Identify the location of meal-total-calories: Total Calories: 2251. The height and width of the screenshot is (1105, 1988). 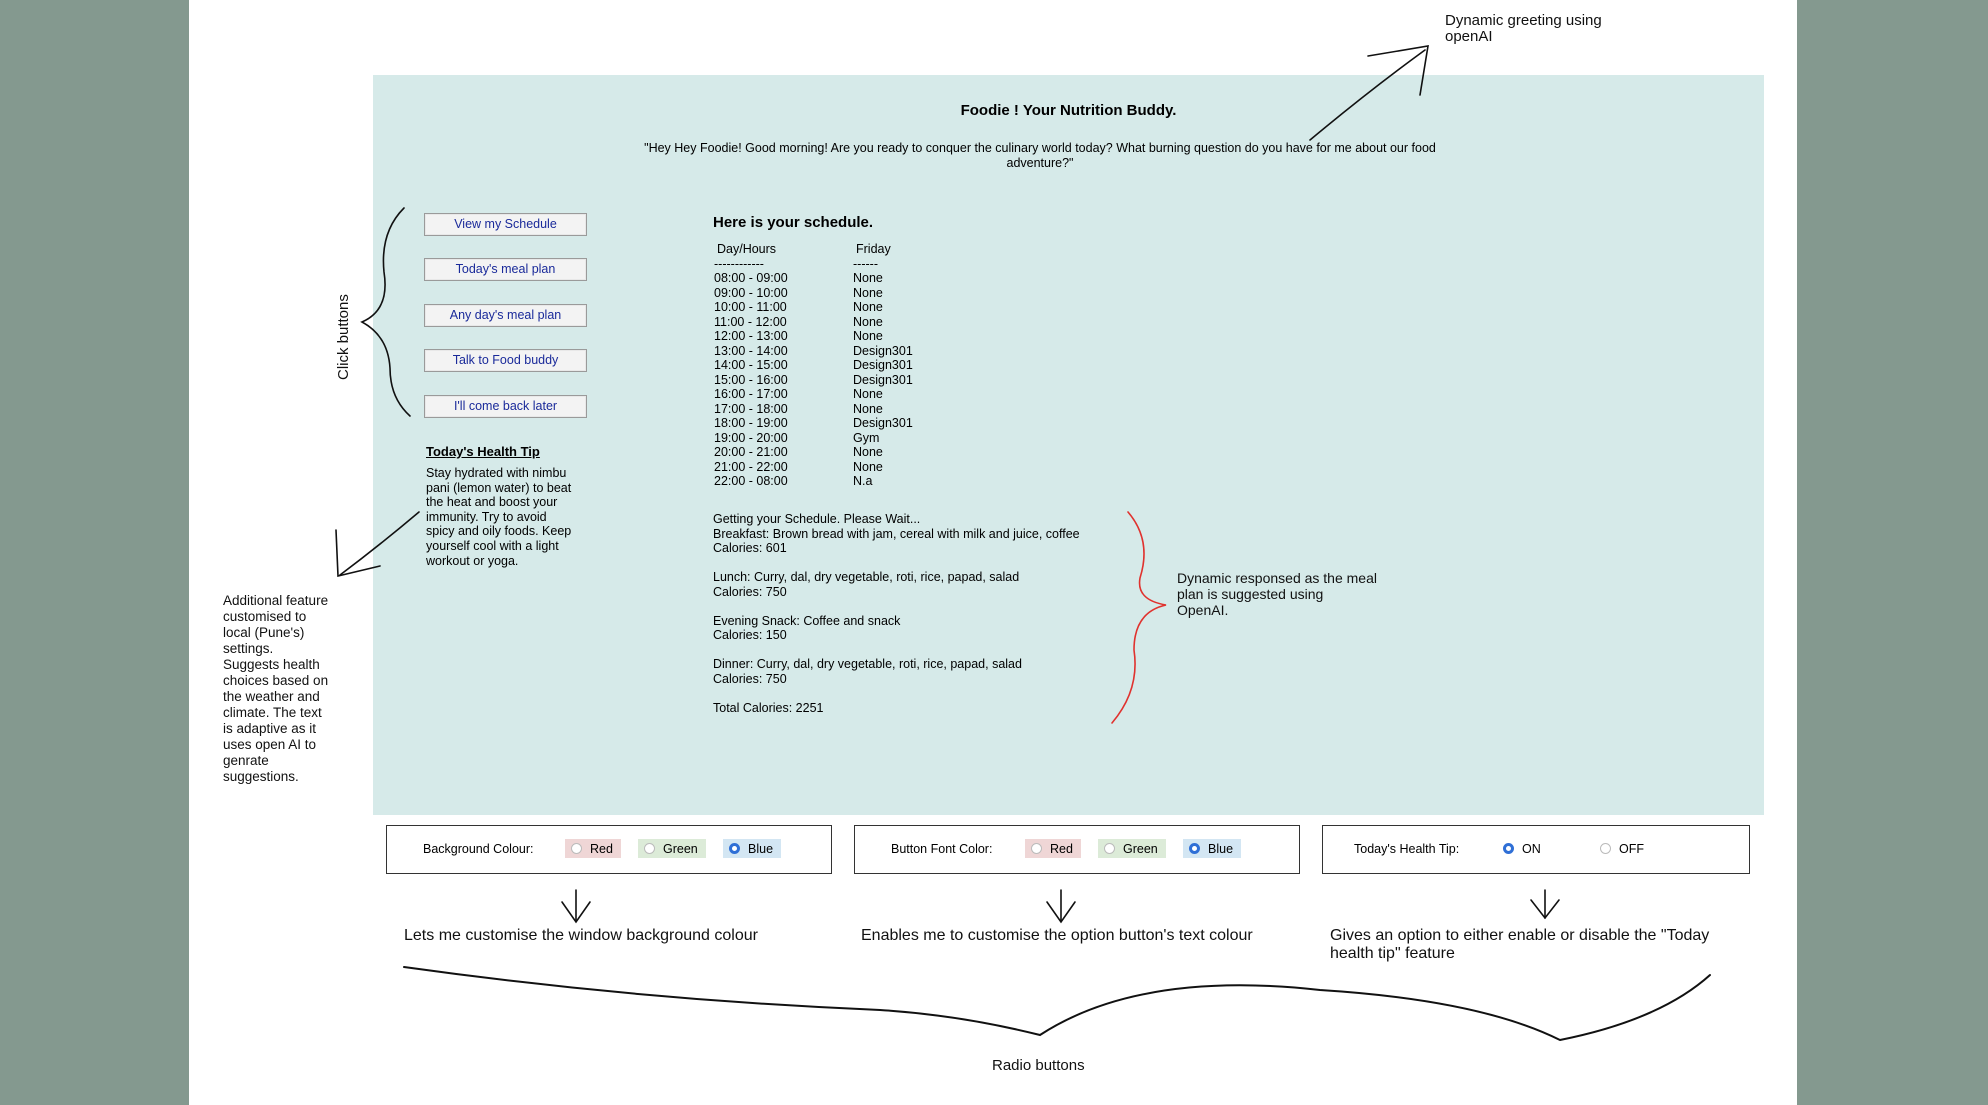
(768, 707).